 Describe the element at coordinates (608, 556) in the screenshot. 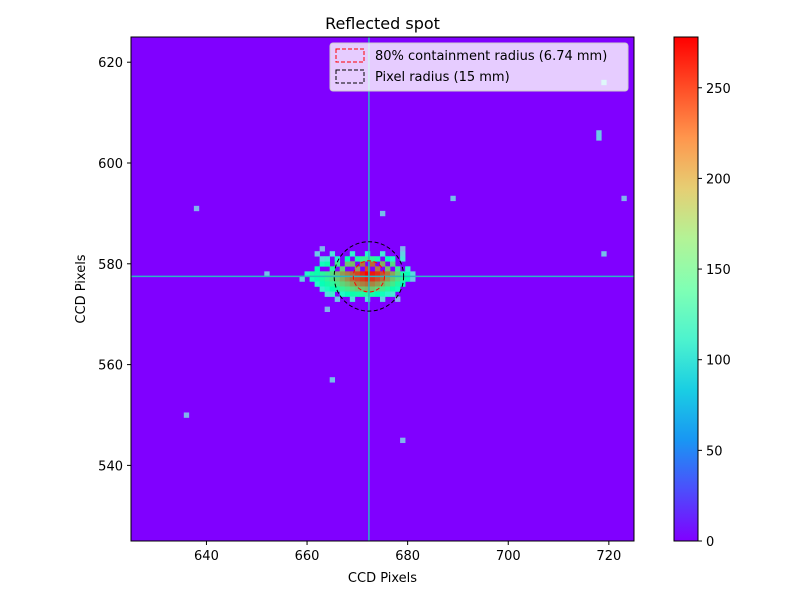

I see `x-tick-label: 720` at that location.